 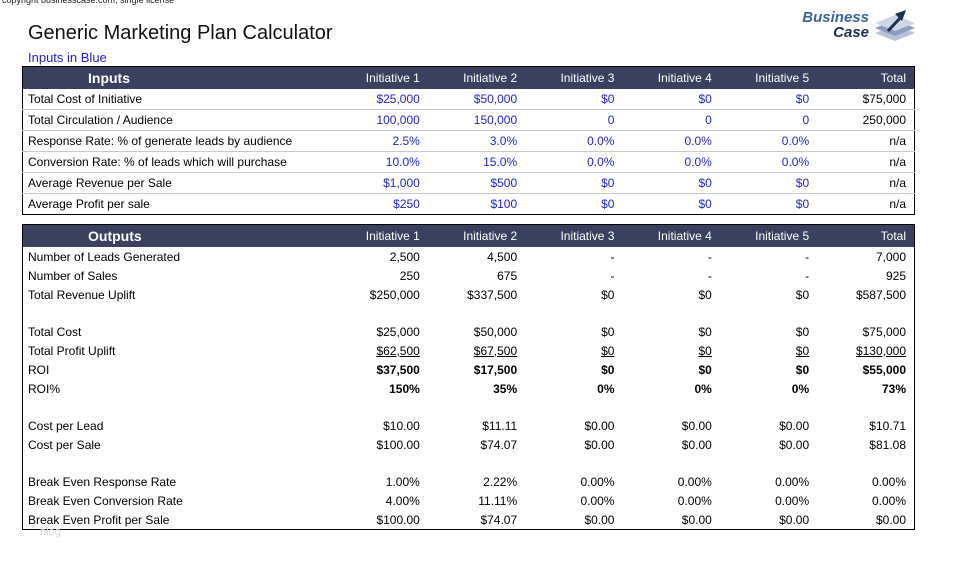 I want to click on column-header-initiative-3: Initiative 3, so click(x=574, y=235).